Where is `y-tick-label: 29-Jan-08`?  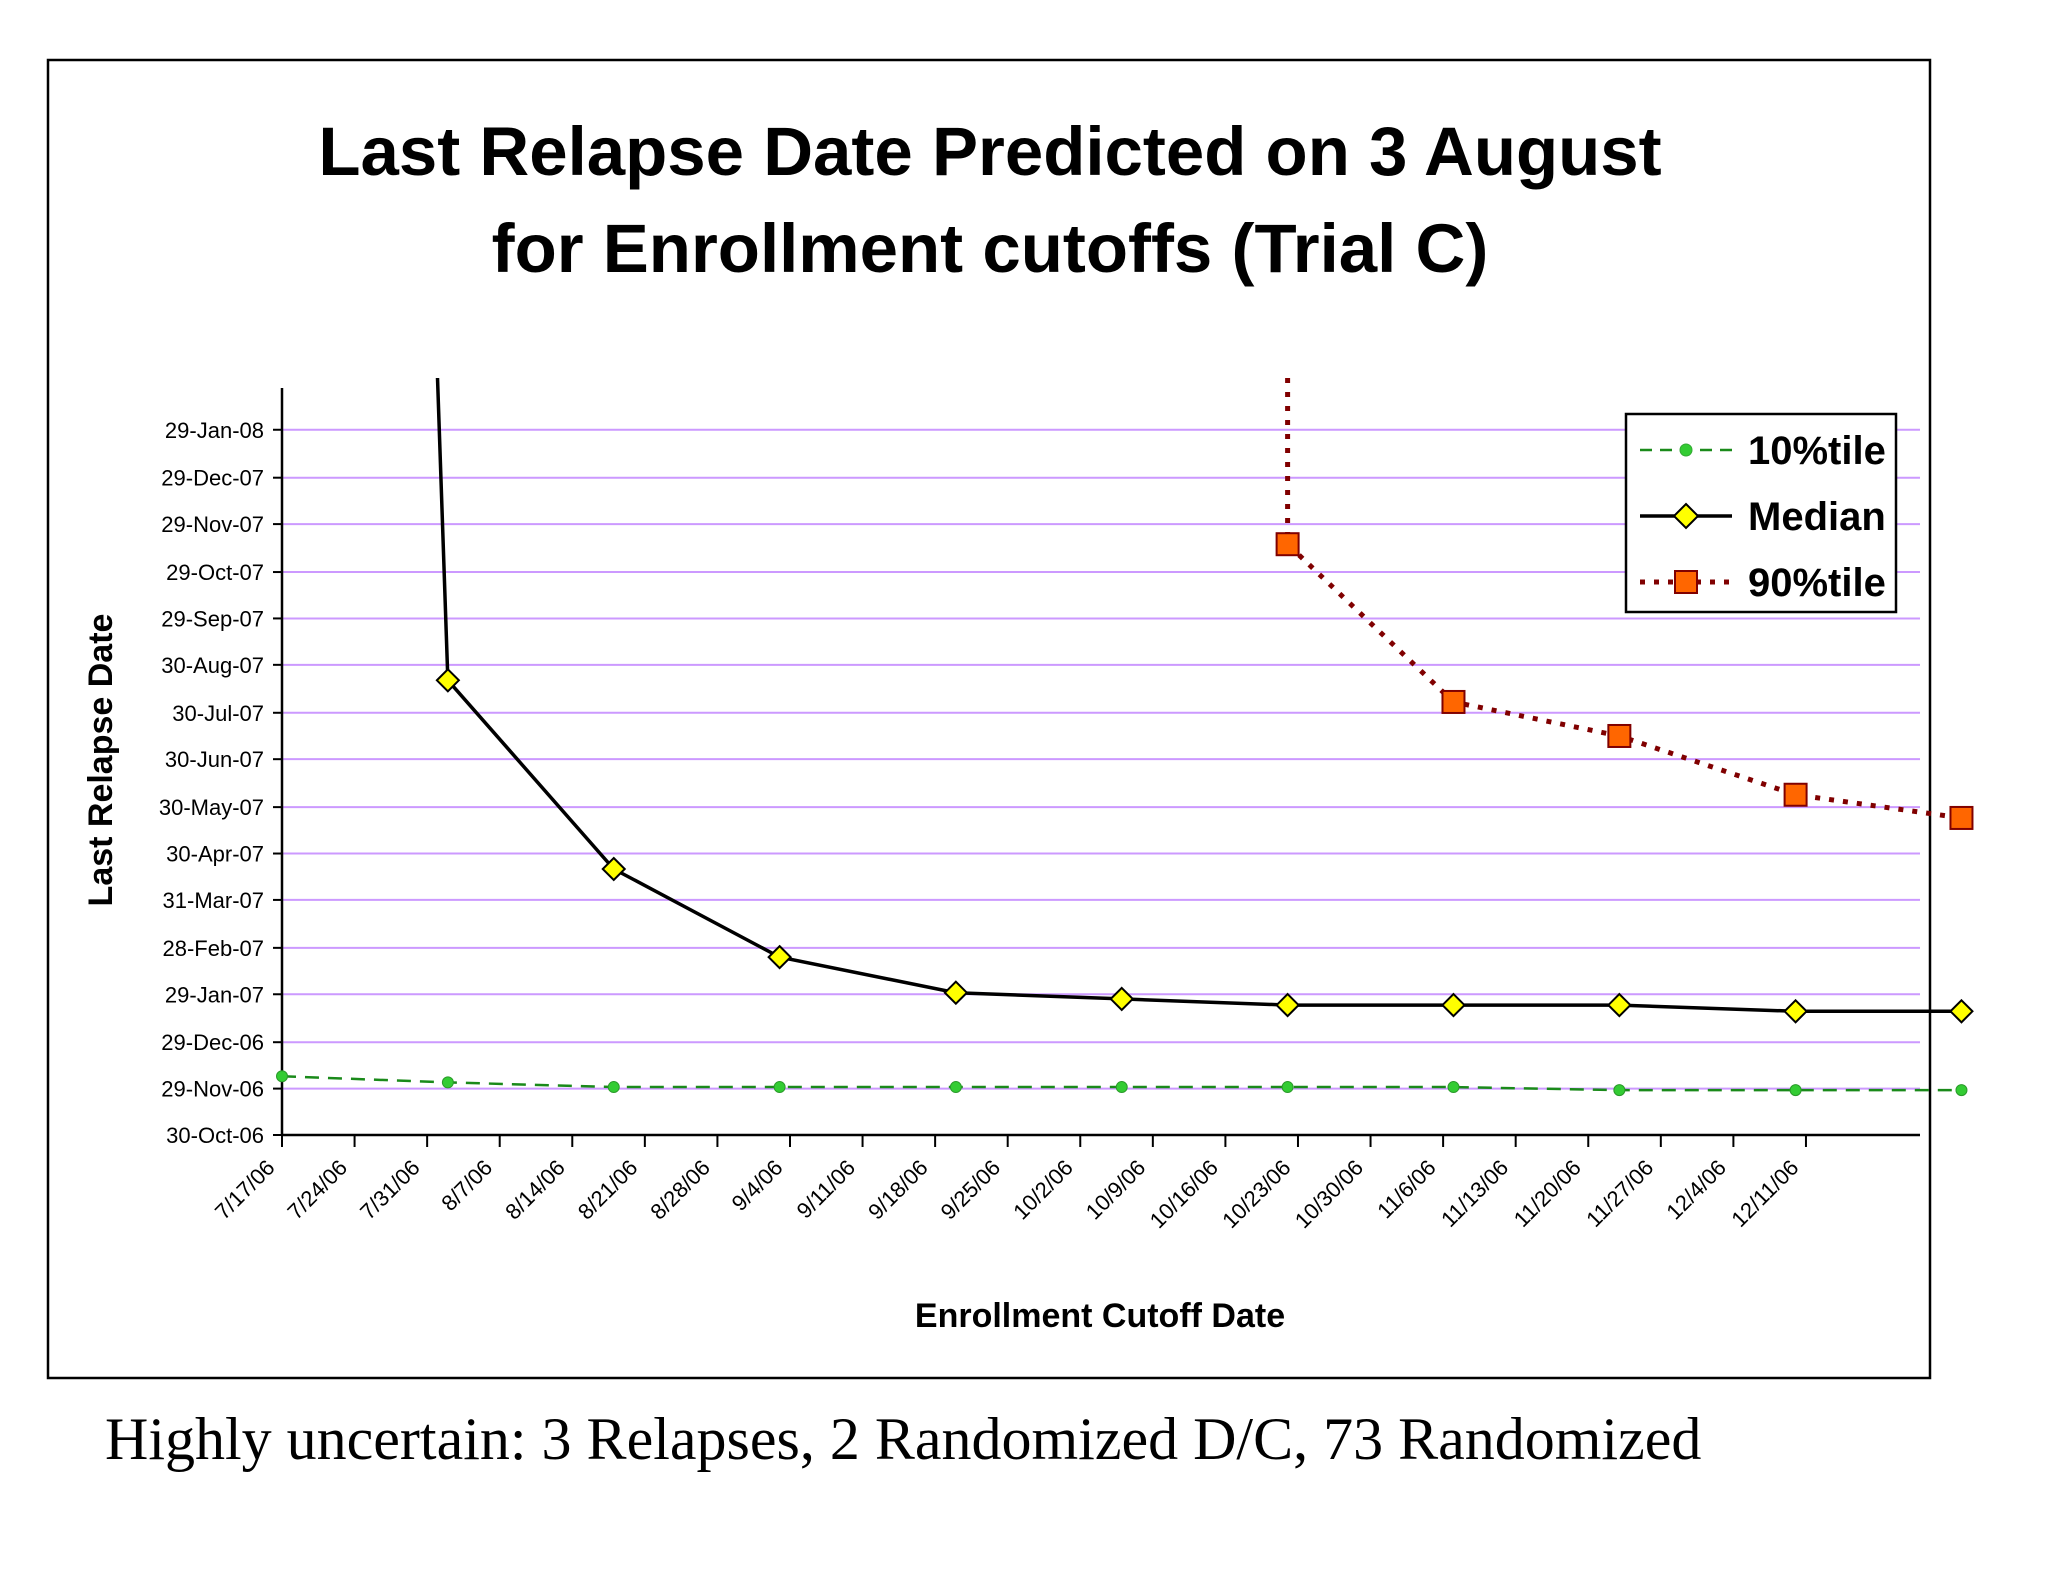
y-tick-label: 29-Jan-08 is located at coordinates (214, 430).